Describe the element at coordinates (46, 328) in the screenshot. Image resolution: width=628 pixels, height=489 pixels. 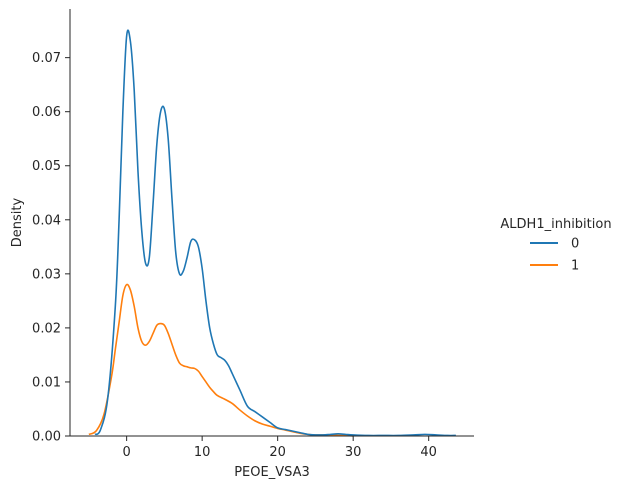
I see `y-tick-label: 0.02` at that location.